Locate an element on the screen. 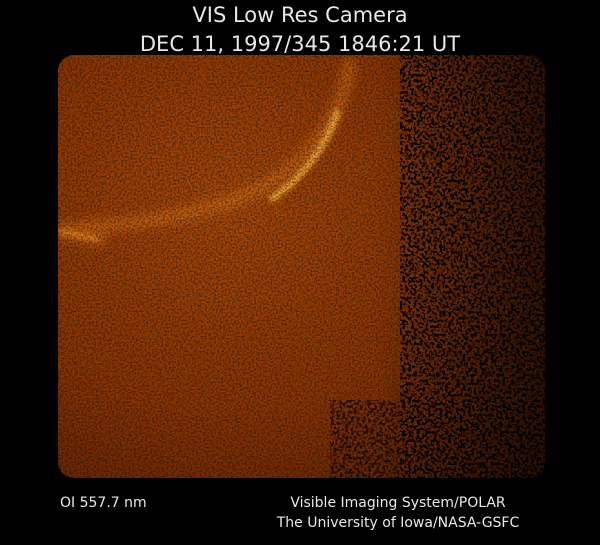 The width and height of the screenshot is (600, 545). title: VIS Low Res Camera is located at coordinates (299, 15).